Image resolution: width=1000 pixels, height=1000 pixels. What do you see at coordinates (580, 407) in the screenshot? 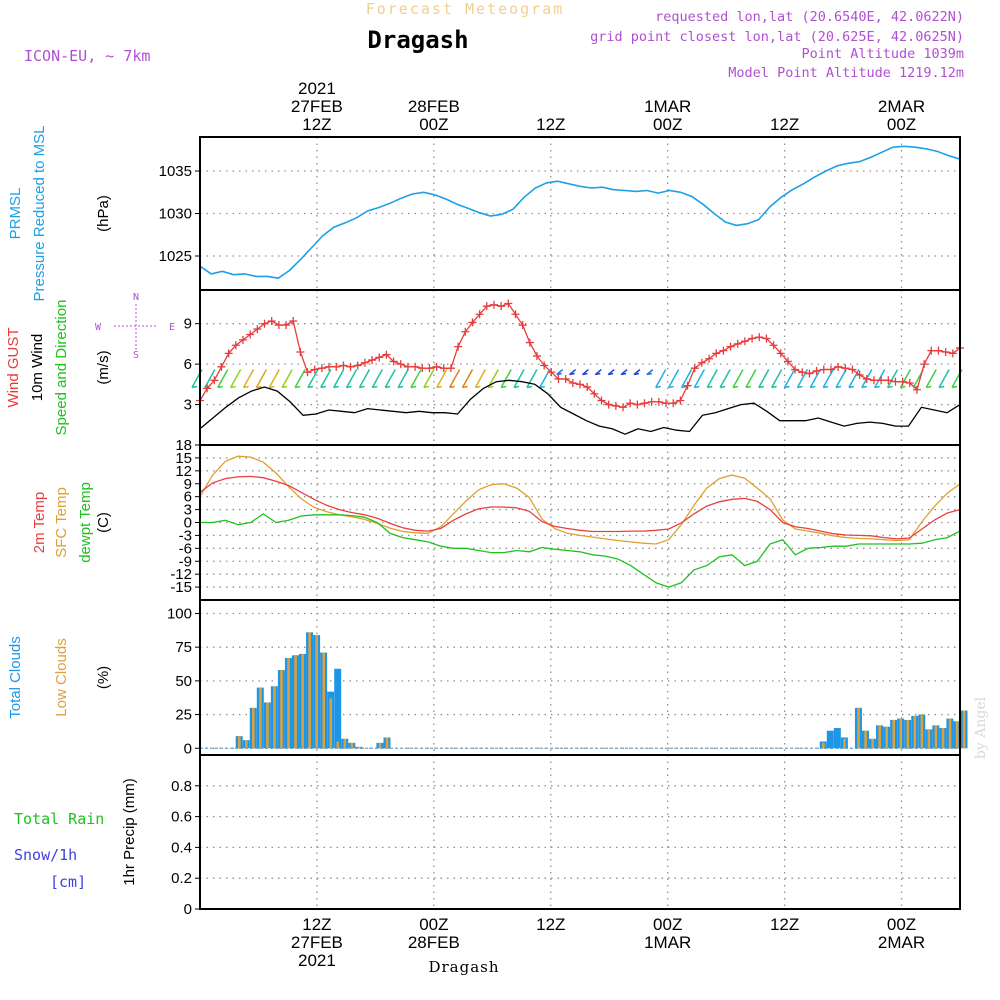
I see `wind-speed-line` at bounding box center [580, 407].